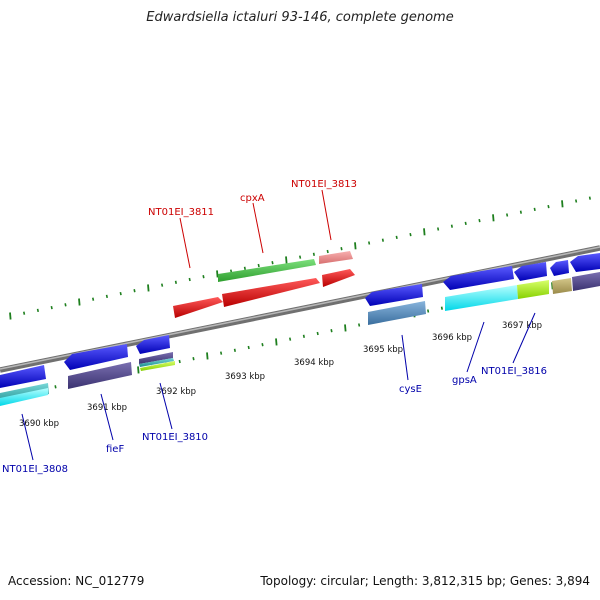  Describe the element at coordinates (35, 469) in the screenshot. I see `gene-label-NT01EI_3808: NT01EI_3808` at that location.